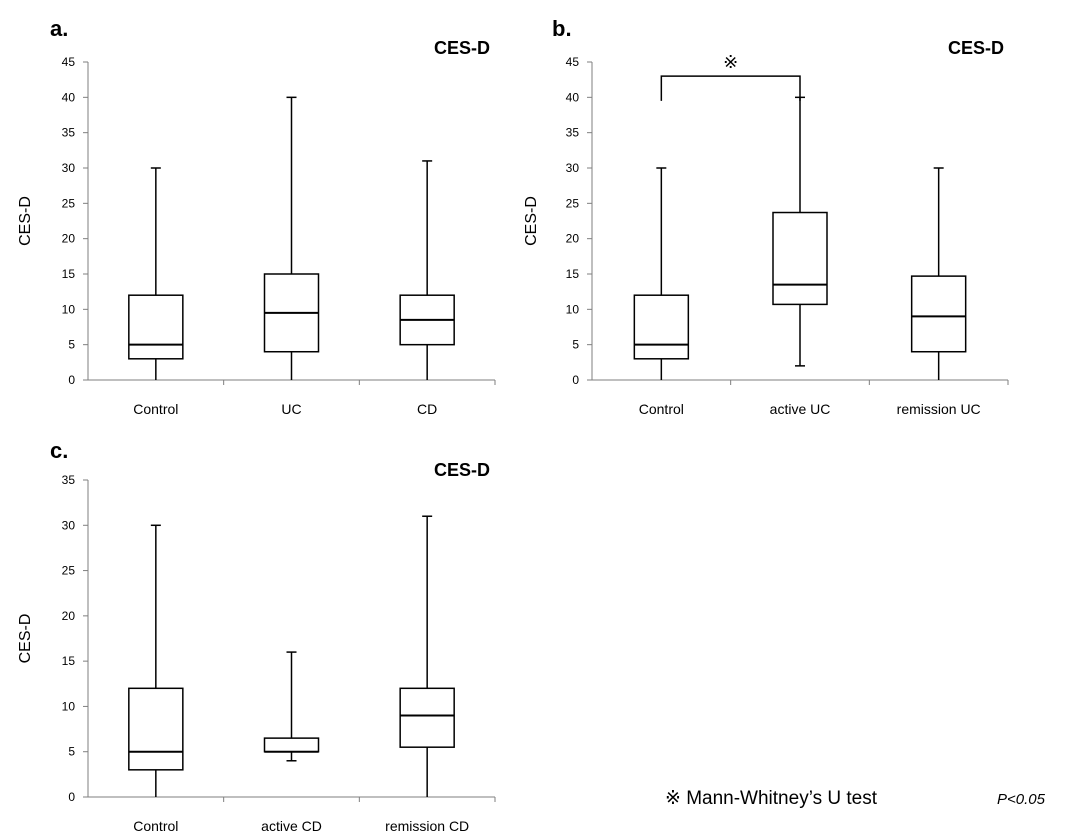 This screenshot has width=1082, height=836. What do you see at coordinates (291, 409) in the screenshot?
I see `x-tick-label: UC` at bounding box center [291, 409].